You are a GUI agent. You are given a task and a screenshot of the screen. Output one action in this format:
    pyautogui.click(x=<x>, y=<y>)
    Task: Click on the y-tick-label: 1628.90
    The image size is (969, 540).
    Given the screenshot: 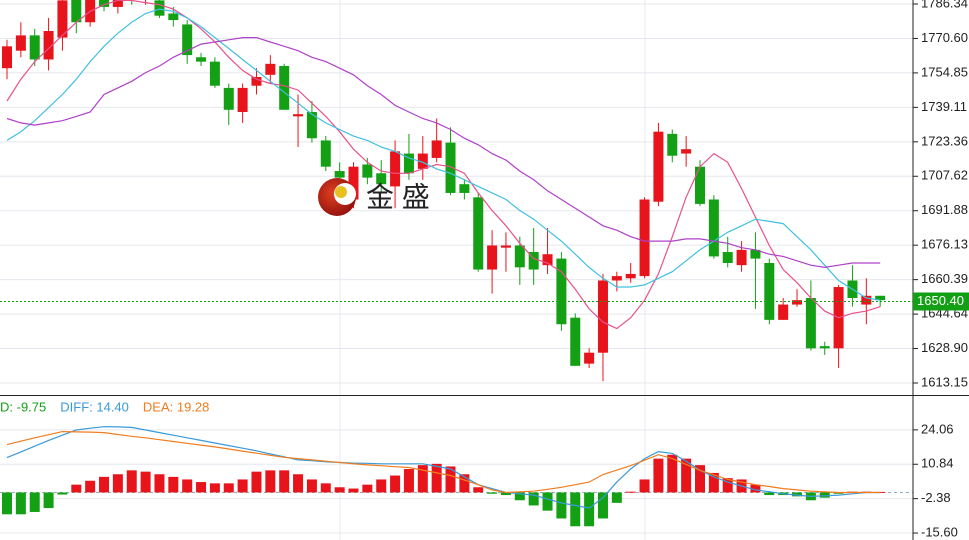 What is the action you would take?
    pyautogui.click(x=944, y=347)
    